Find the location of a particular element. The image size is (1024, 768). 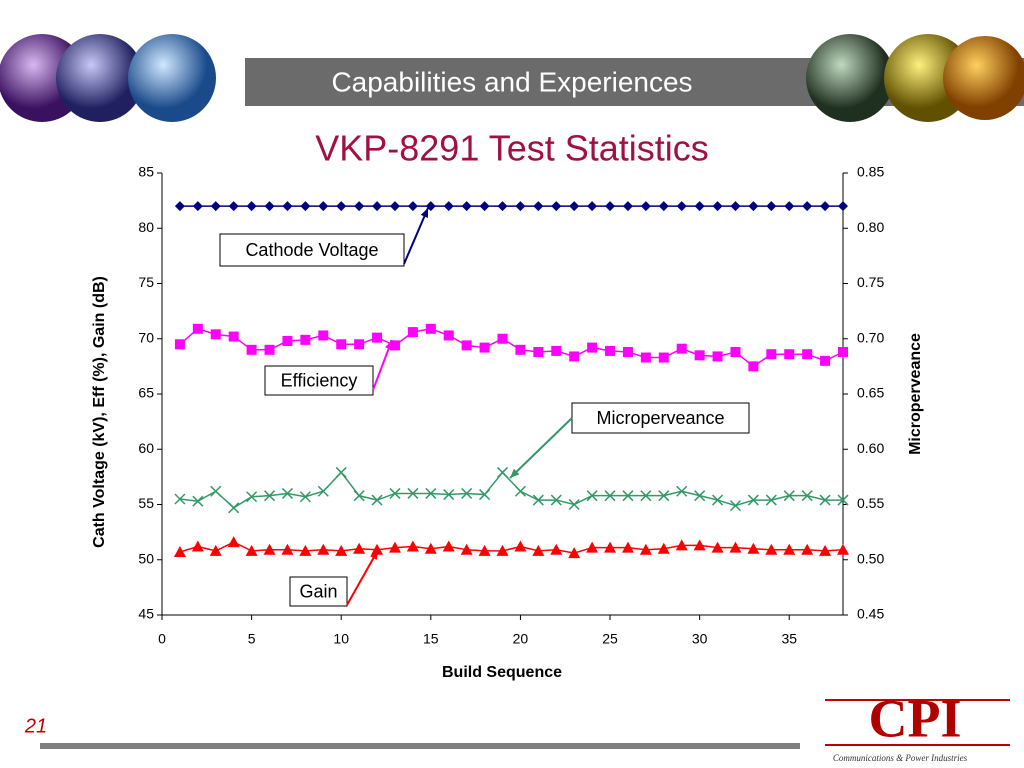

y2-tick-label: 0.55 is located at coordinates (870, 503).